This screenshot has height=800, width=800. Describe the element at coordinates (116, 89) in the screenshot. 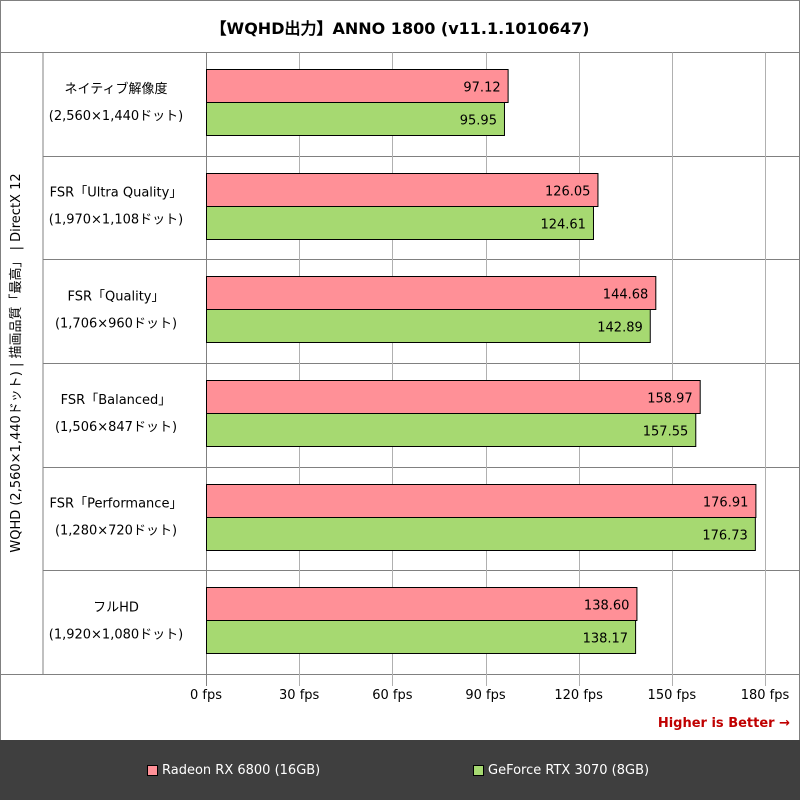

I see `category-label: ネイティブ解像度` at that location.